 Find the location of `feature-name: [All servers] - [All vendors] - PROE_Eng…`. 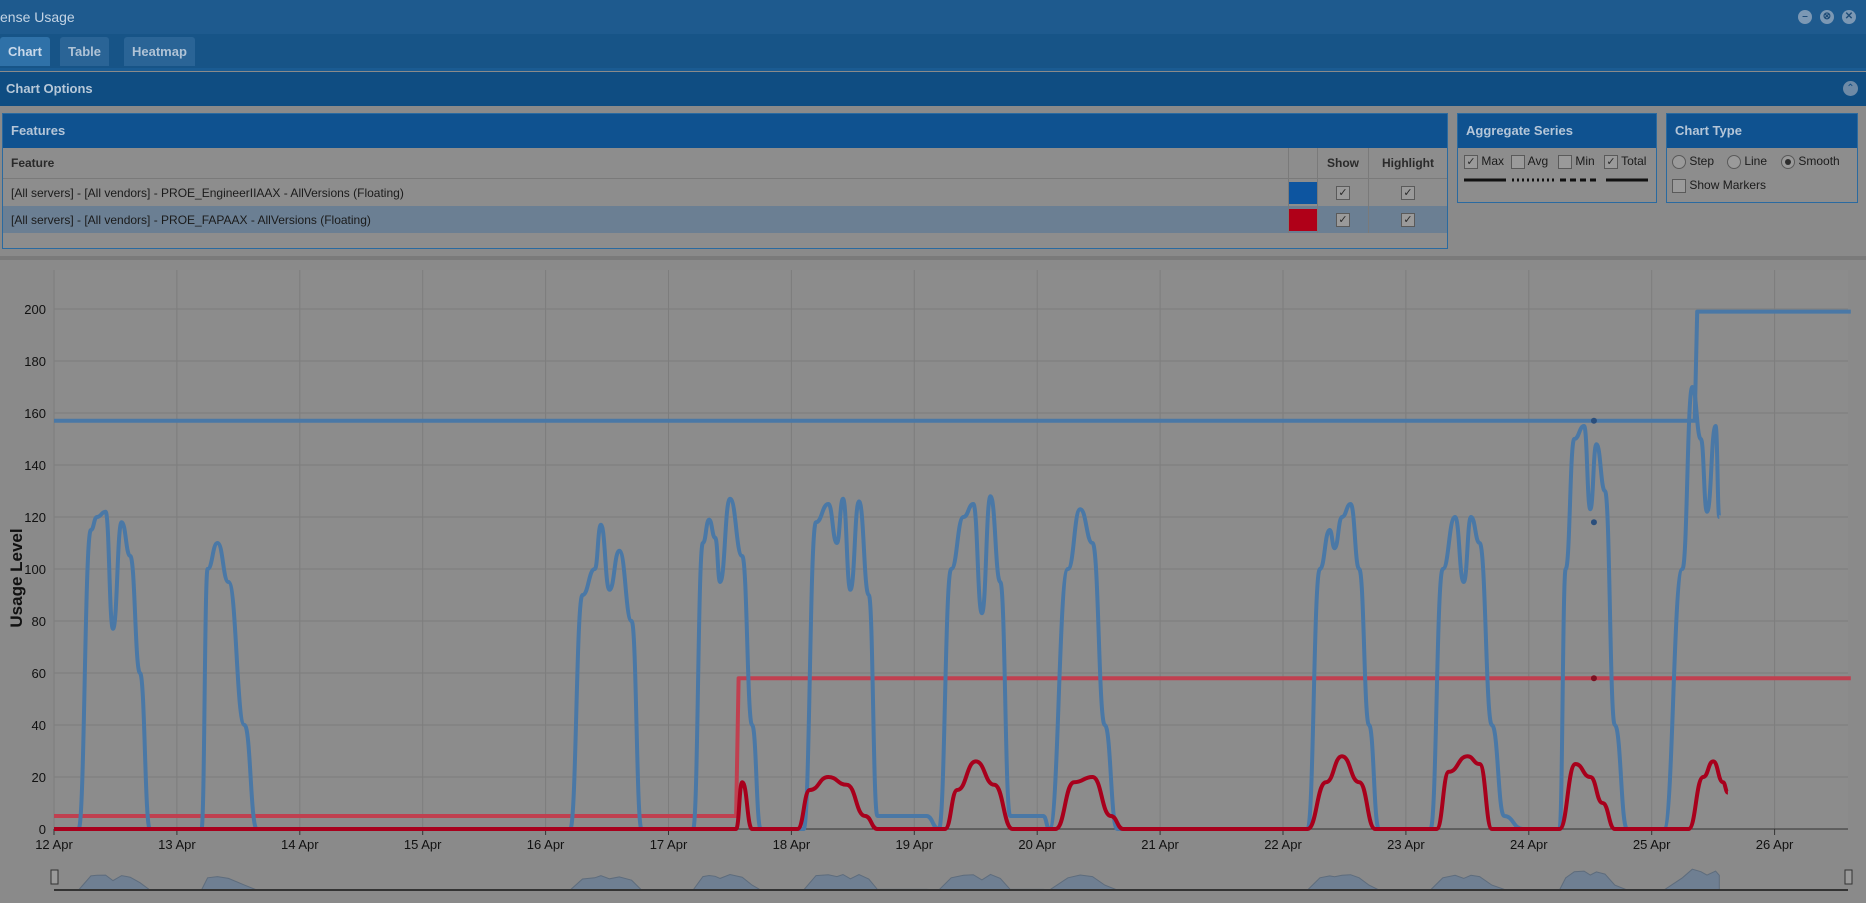

feature-name: [All servers] - [All vendors] - PROE_Eng… is located at coordinates (646, 192).